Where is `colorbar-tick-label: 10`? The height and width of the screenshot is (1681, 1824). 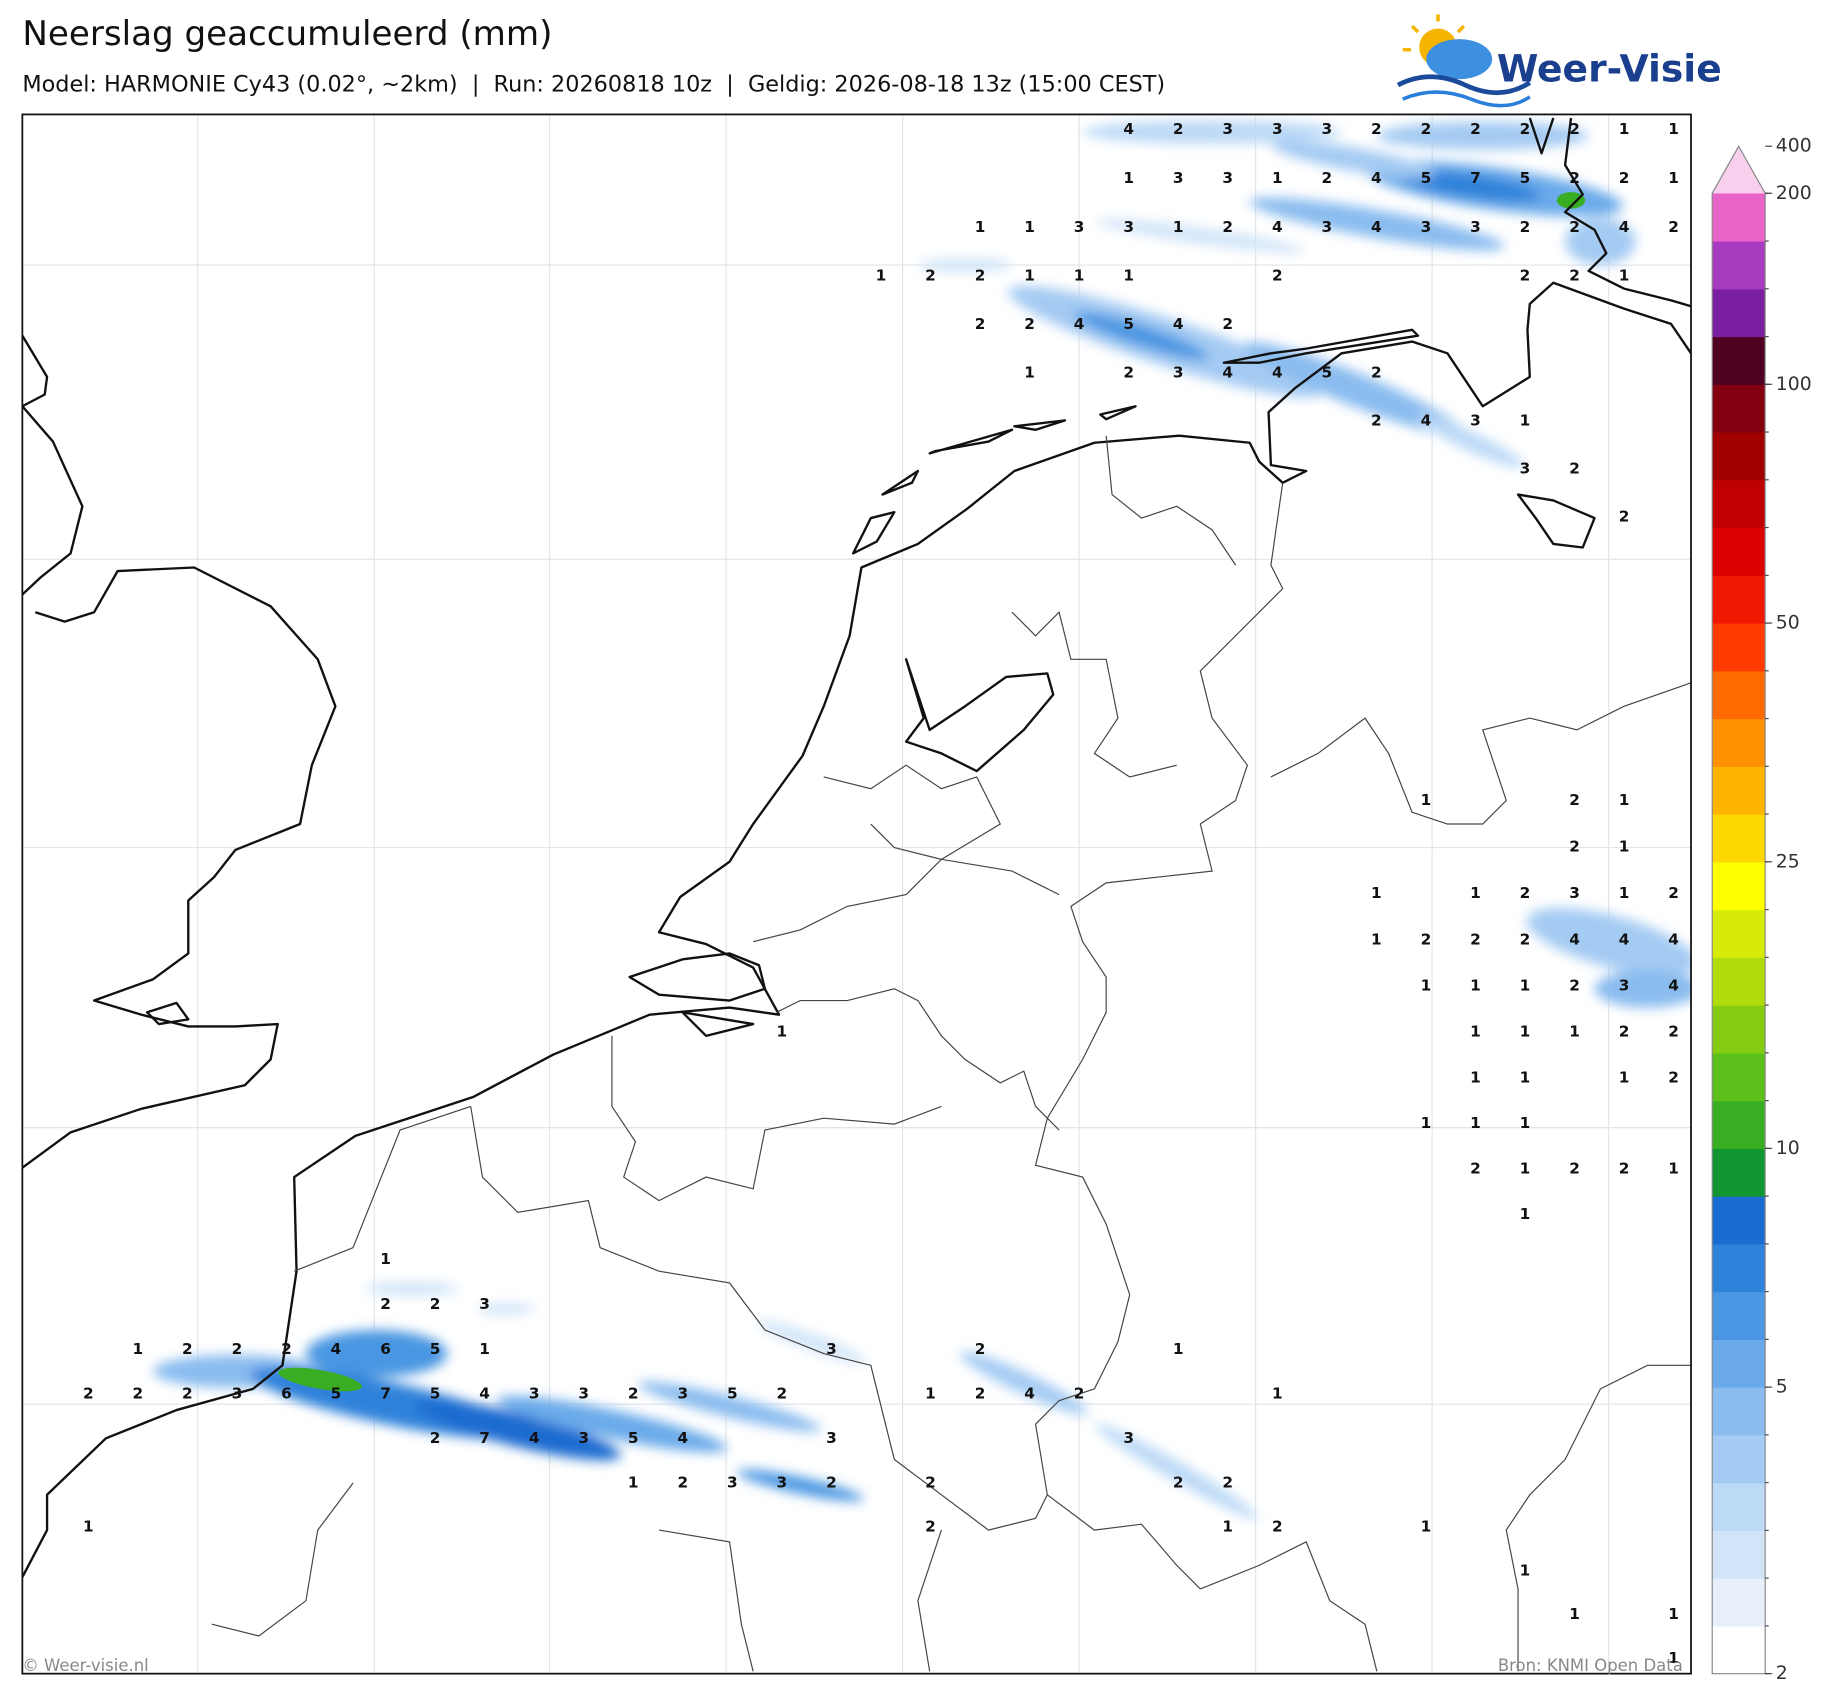
colorbar-tick-label: 10 is located at coordinates (1788, 1148).